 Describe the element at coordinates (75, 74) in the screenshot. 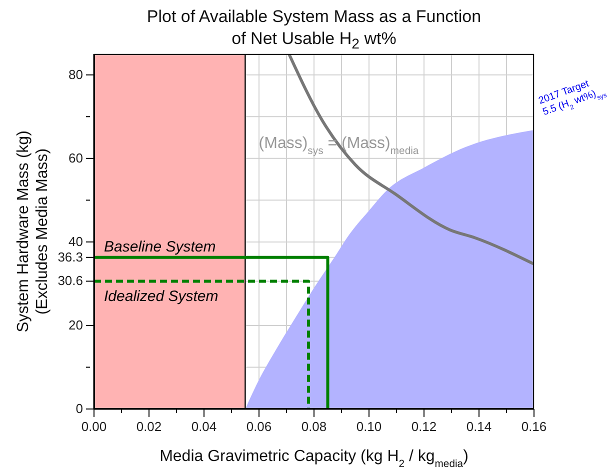

I see `y-tick-label: 80` at that location.